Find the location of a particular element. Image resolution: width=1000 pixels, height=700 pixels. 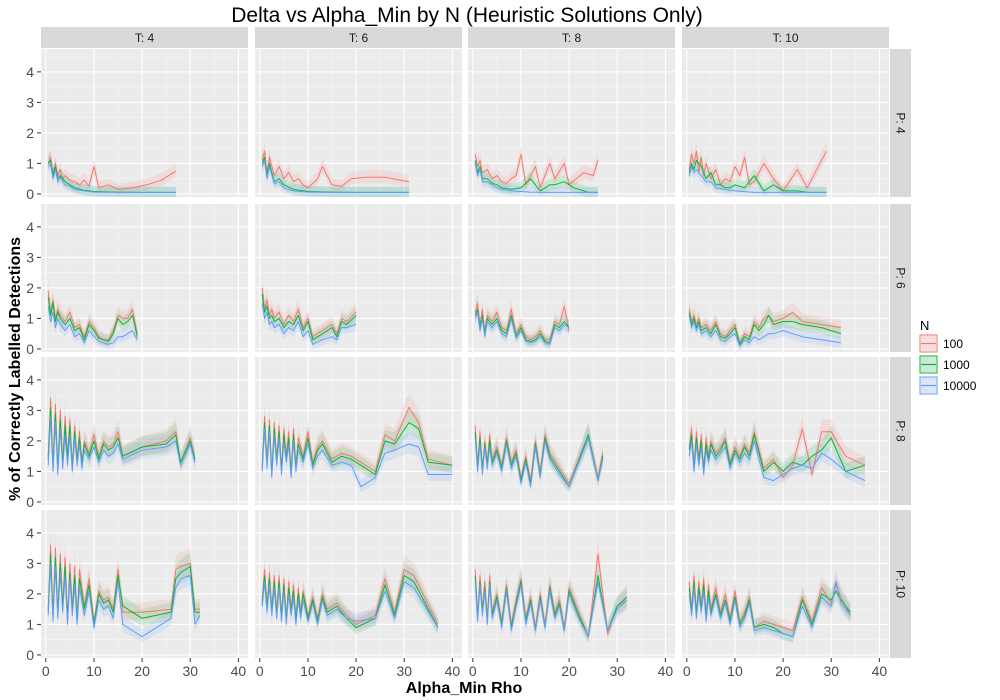

legend-label: 100 is located at coordinates (953, 344).